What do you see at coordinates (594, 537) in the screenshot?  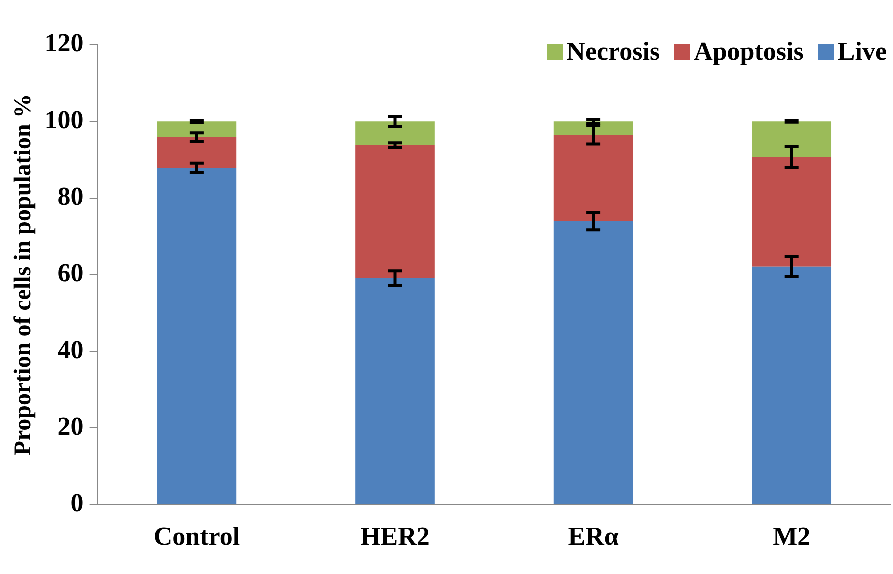 I see `x-tick-label: ERα` at bounding box center [594, 537].